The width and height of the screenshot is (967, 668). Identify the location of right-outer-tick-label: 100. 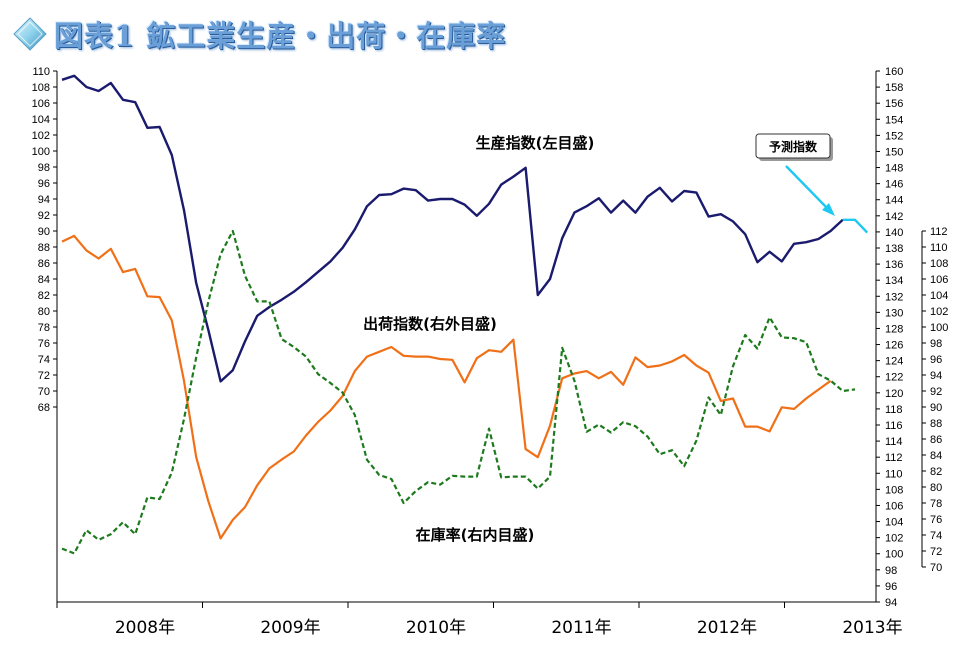
(894, 555).